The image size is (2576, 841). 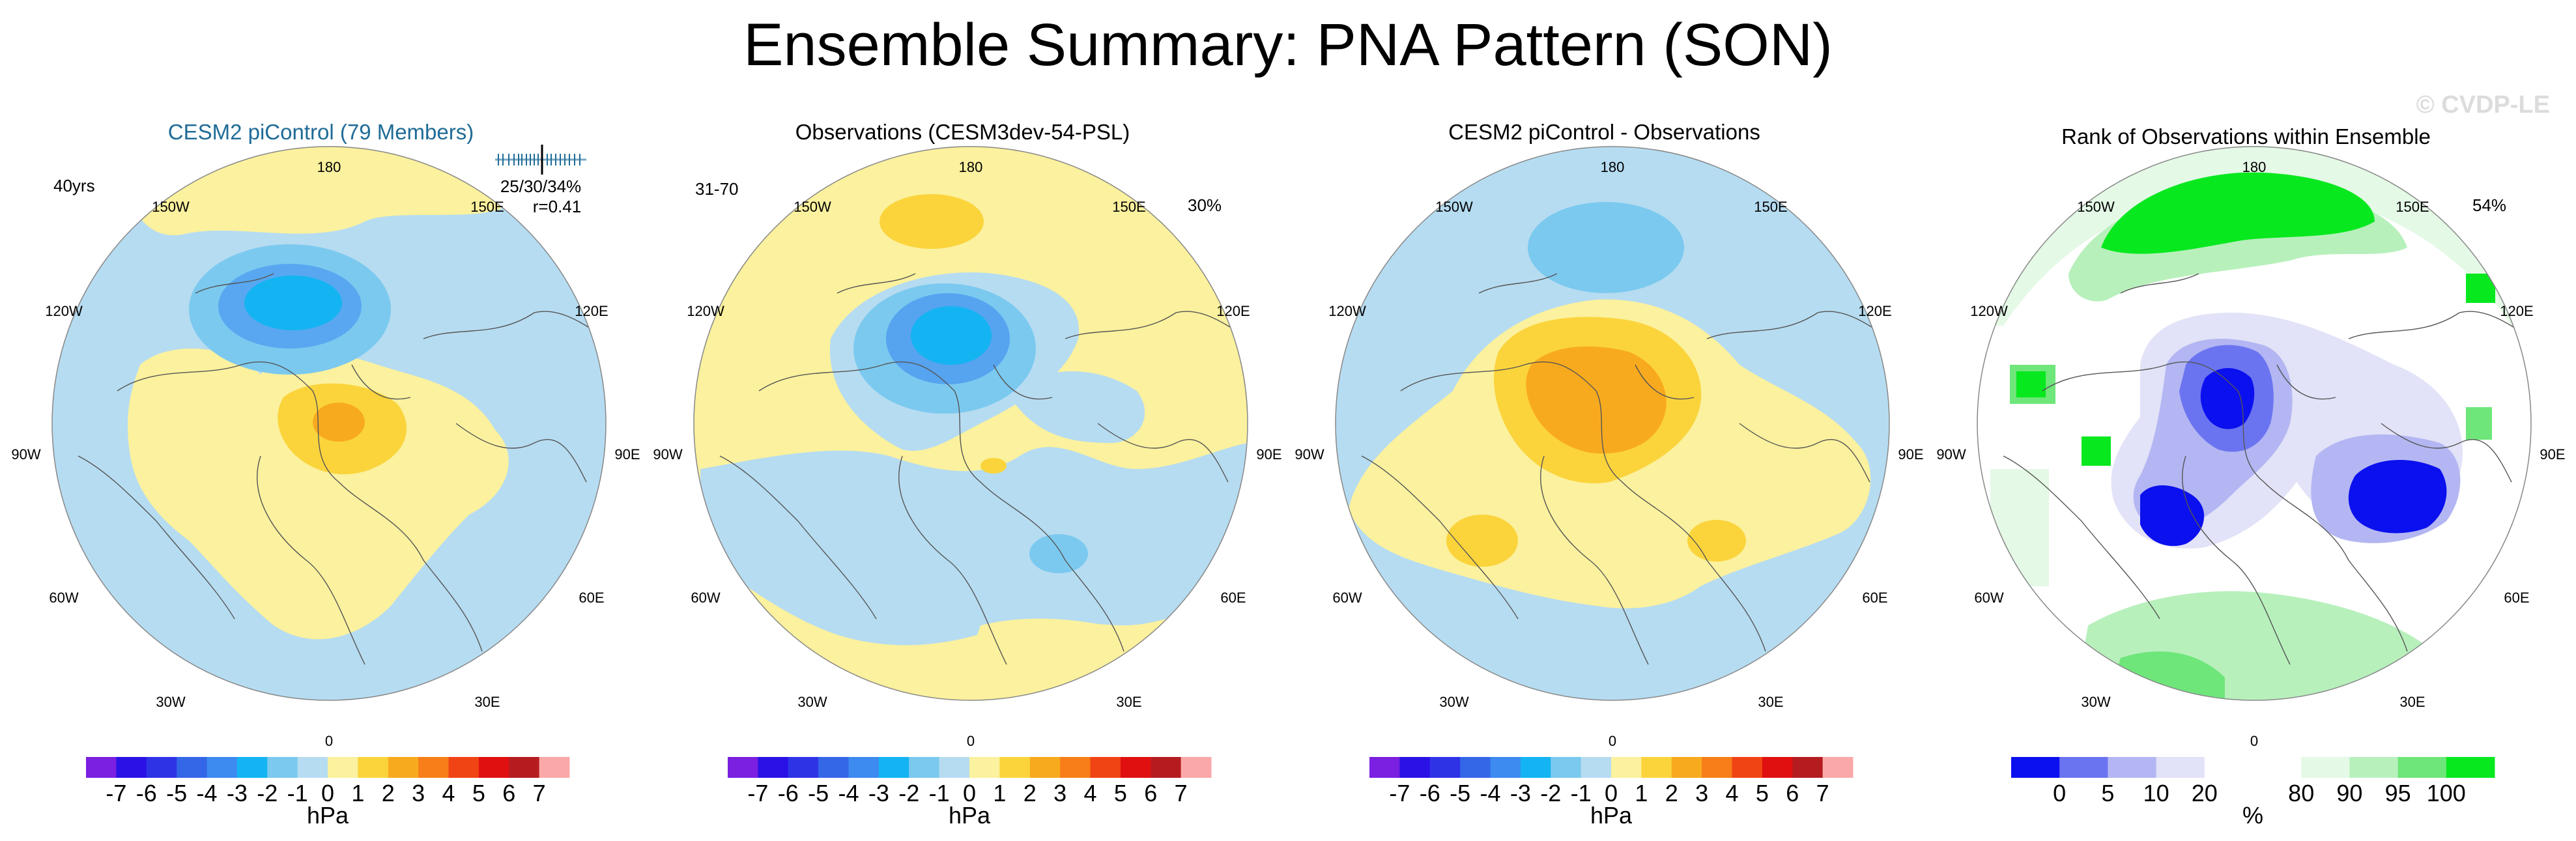 What do you see at coordinates (357, 793) in the screenshot?
I see `colorbar-tick-label: 1` at bounding box center [357, 793].